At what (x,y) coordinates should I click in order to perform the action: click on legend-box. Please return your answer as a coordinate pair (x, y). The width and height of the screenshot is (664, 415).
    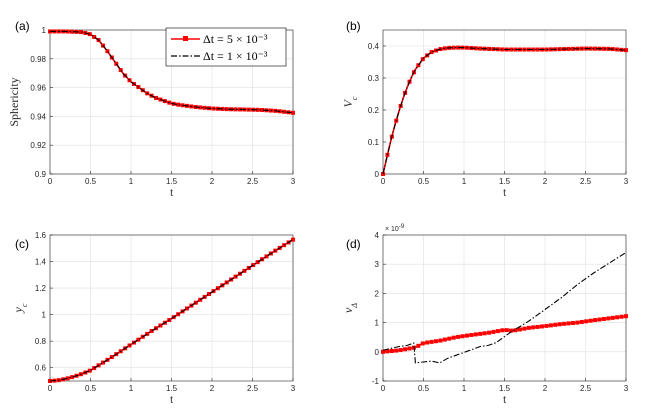
    Looking at the image, I should click on (226, 47).